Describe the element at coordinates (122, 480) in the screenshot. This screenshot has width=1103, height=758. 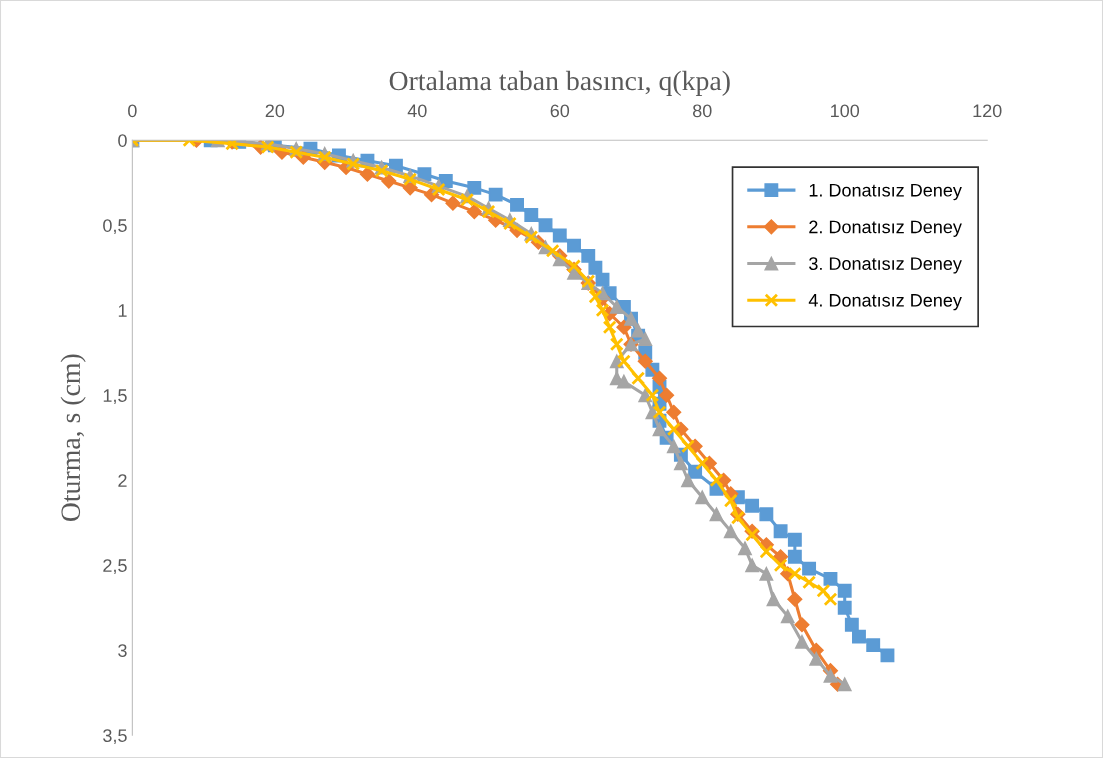
I see `y-tick-label: 2` at that location.